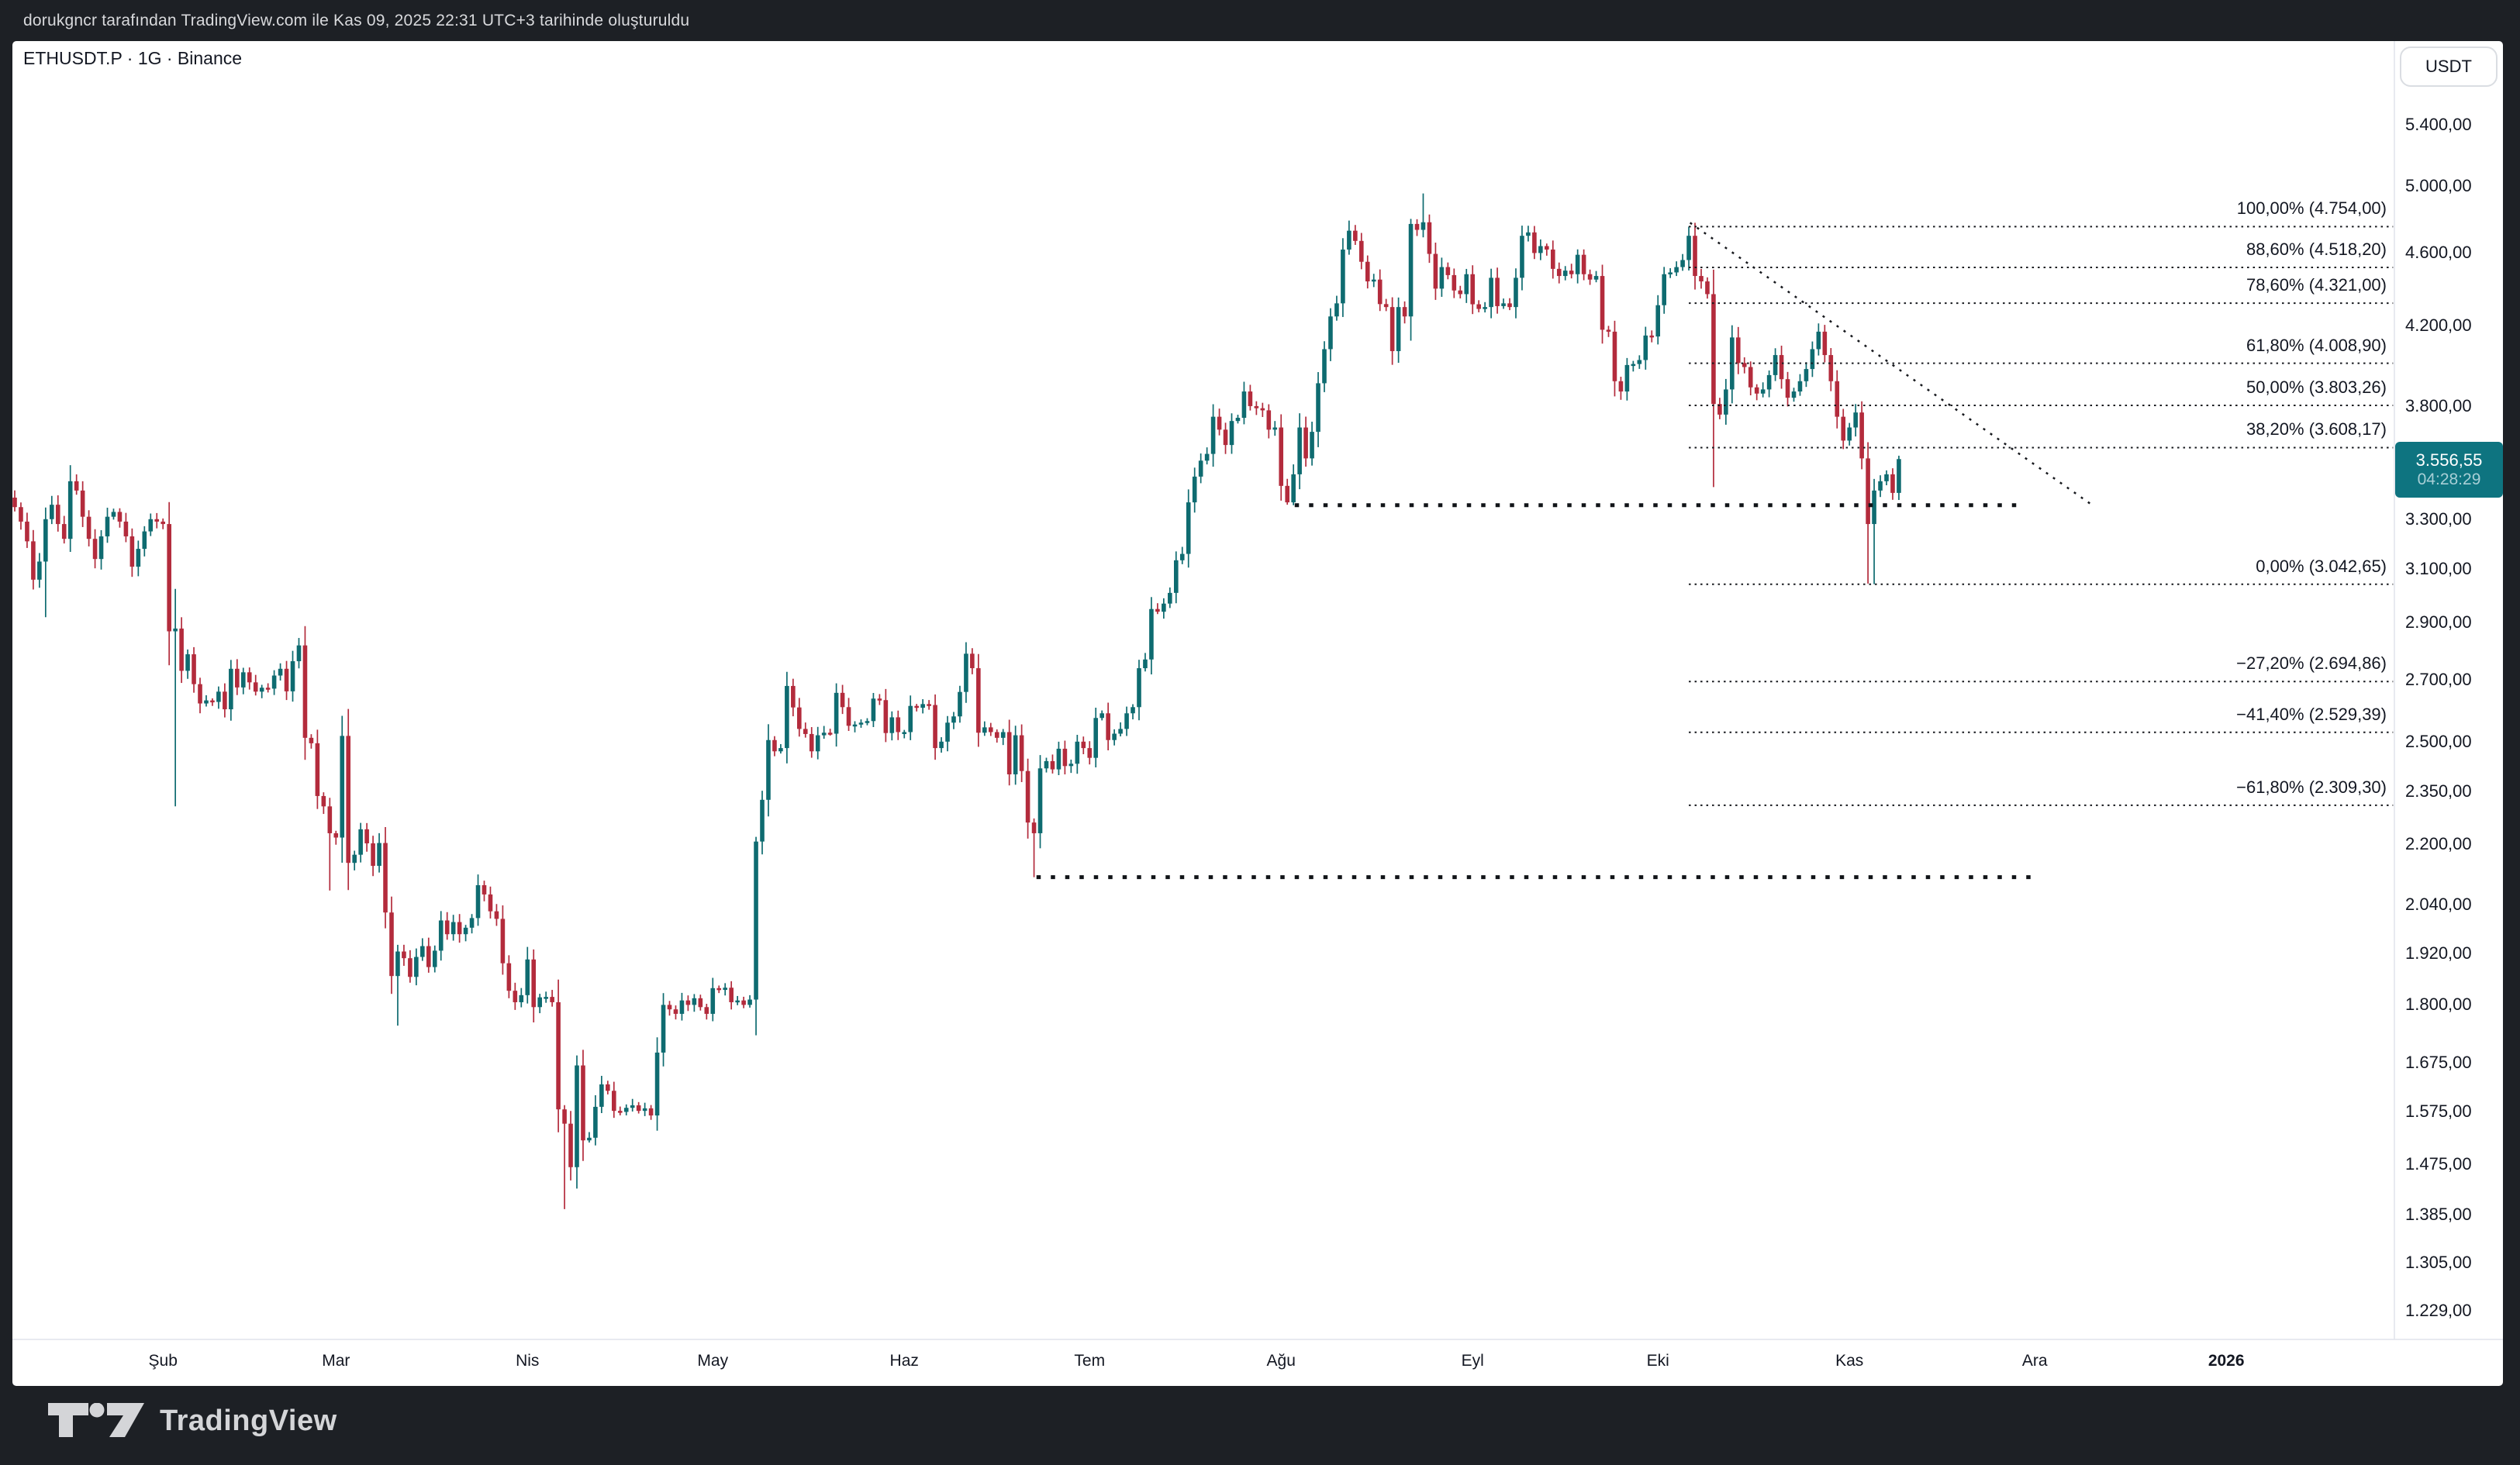 This screenshot has height=1465, width=2520. What do you see at coordinates (163, 1361) in the screenshot?
I see `time-axis-label: Şub` at bounding box center [163, 1361].